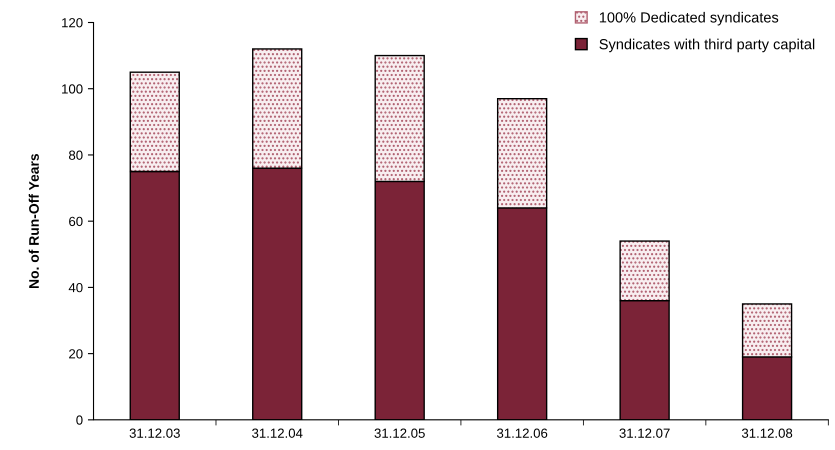 Image resolution: width=835 pixels, height=450 pixels. I want to click on x-tick-label: 31.12.06, so click(522, 433).